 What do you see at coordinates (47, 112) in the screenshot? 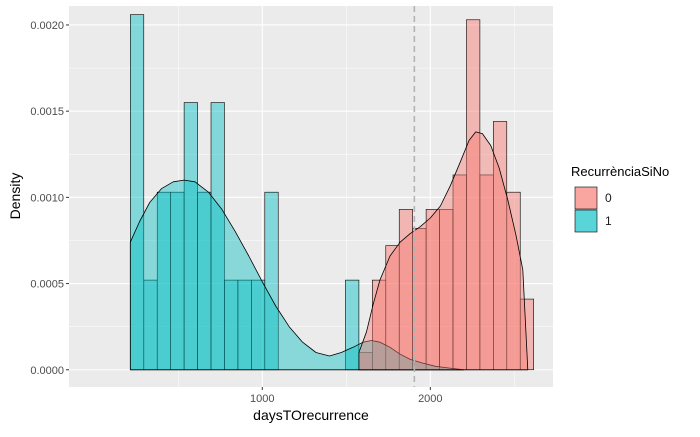
I see `y-tick-label: 0.0015` at bounding box center [47, 112].